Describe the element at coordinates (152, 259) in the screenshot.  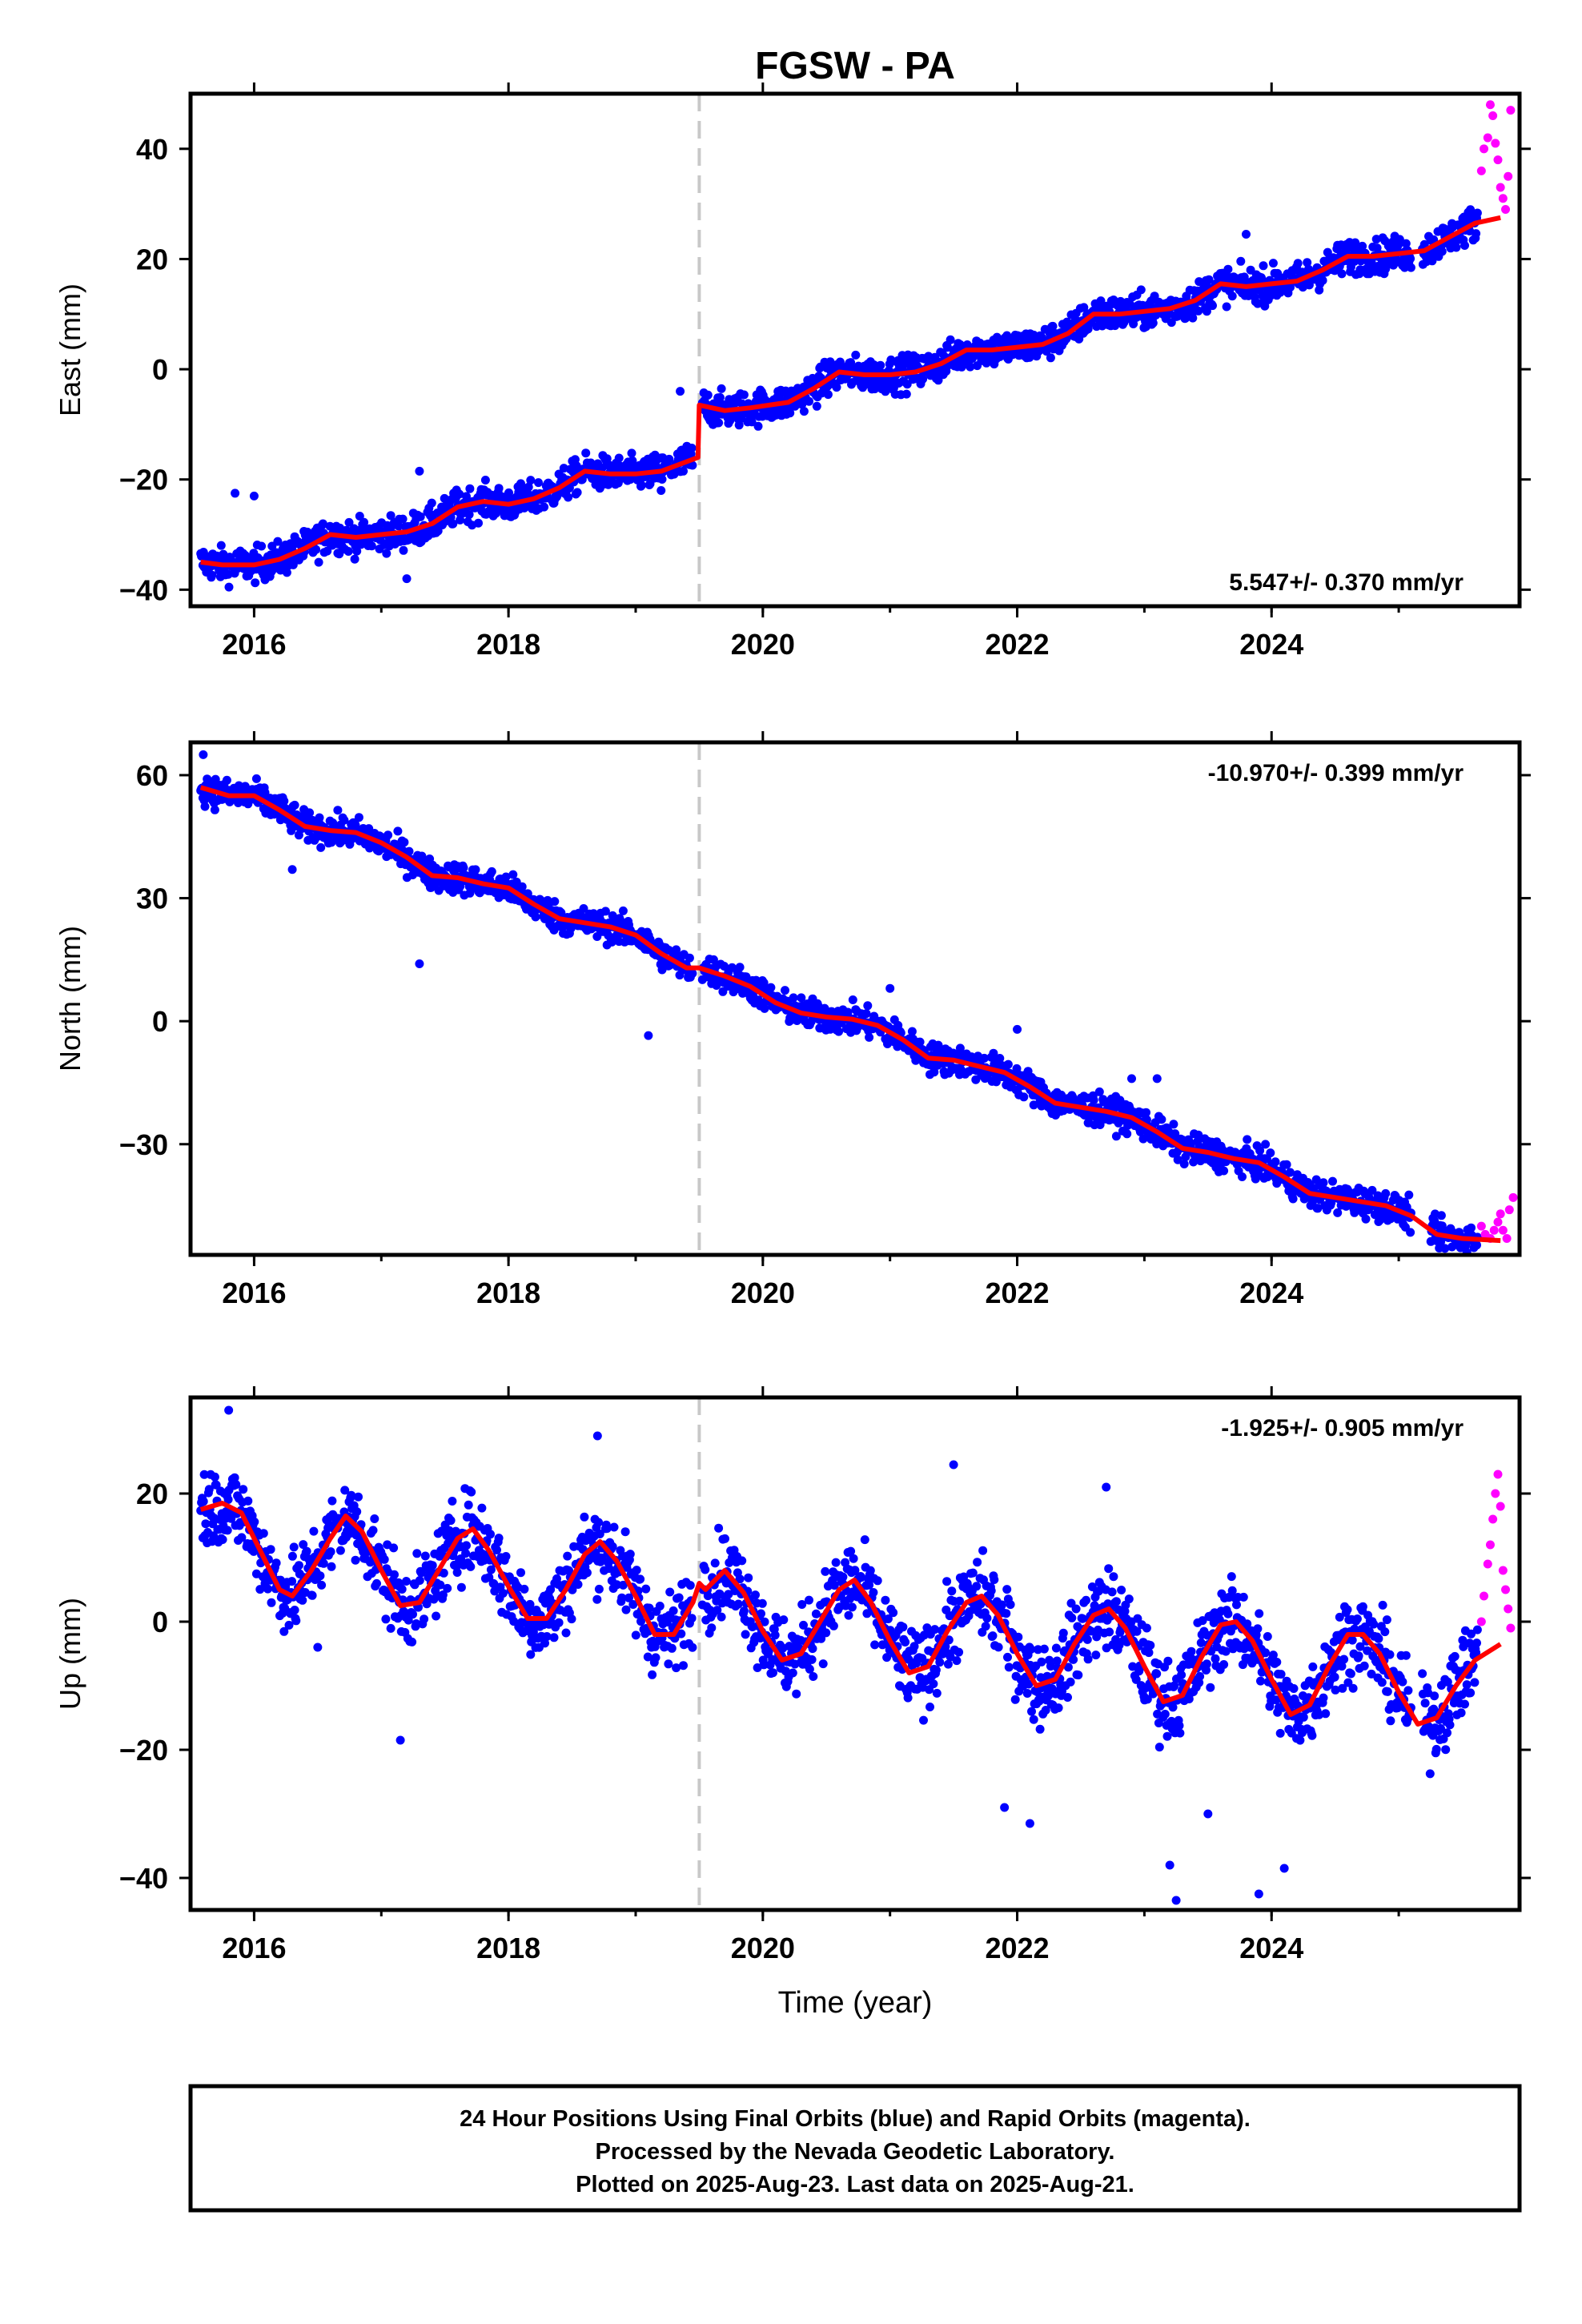
I see `y-tick-label: 20` at that location.